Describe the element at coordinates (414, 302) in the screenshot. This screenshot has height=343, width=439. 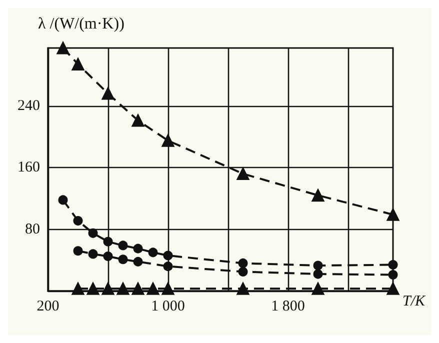
I see `x-axis-title: T/K` at that location.